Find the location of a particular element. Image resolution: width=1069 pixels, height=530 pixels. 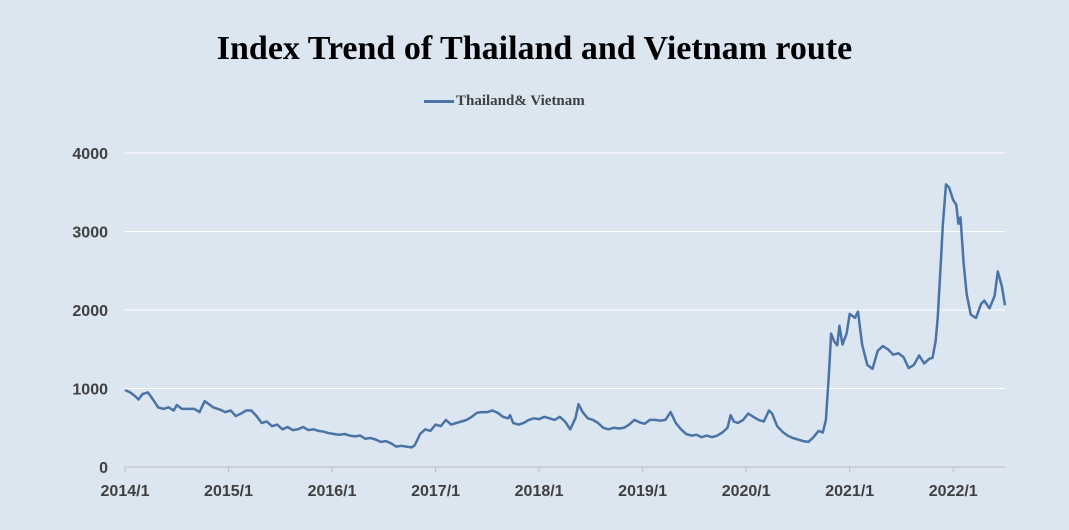

y-tick-label: 0 is located at coordinates (103, 468).